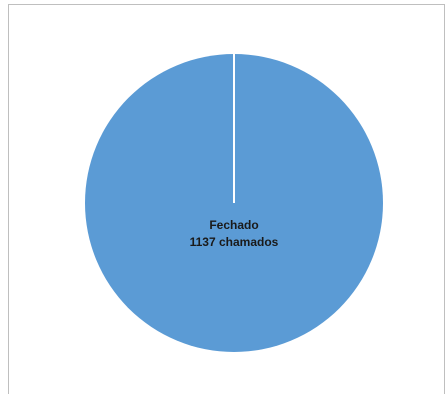  I want to click on slice-value-label: 1137 chamados, so click(234, 242).